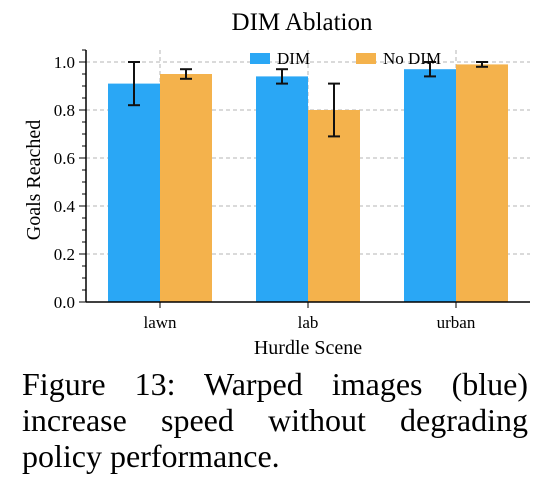 The width and height of the screenshot is (551, 500). What do you see at coordinates (482, 183) in the screenshot?
I see `bar-no-dim-urban` at bounding box center [482, 183].